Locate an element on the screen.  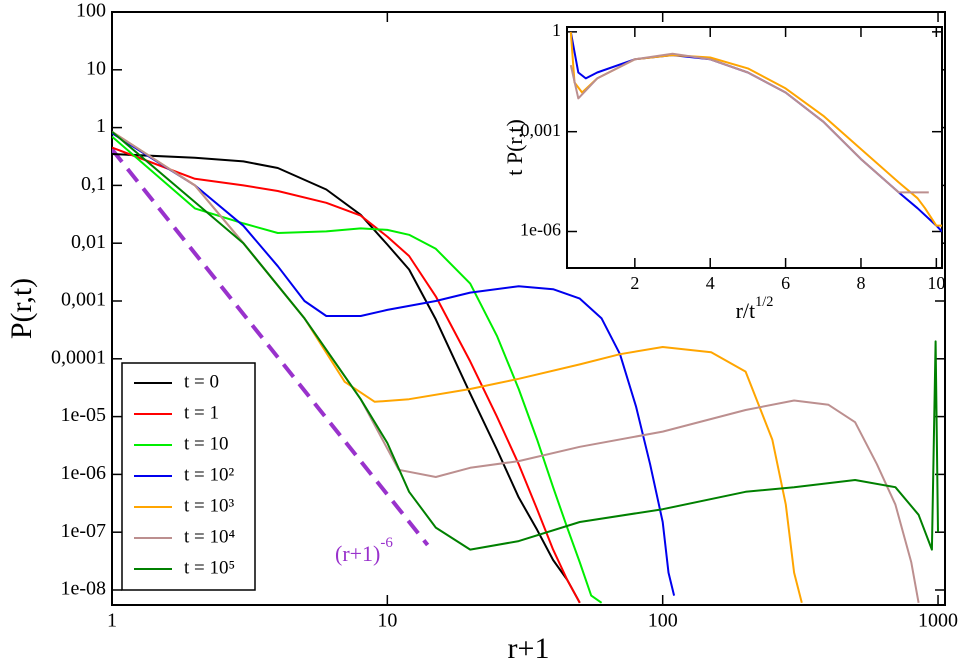
legend-label: t = 10⁵ is located at coordinates (209, 567).